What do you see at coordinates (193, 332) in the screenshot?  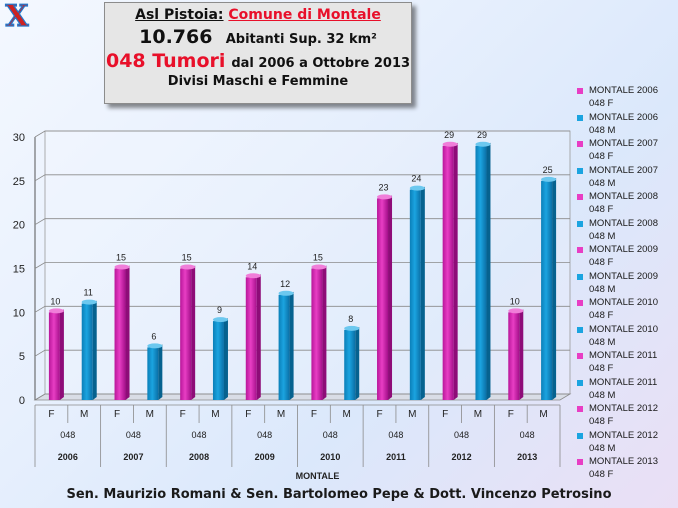 I see `bar-side-2008-F` at bounding box center [193, 332].